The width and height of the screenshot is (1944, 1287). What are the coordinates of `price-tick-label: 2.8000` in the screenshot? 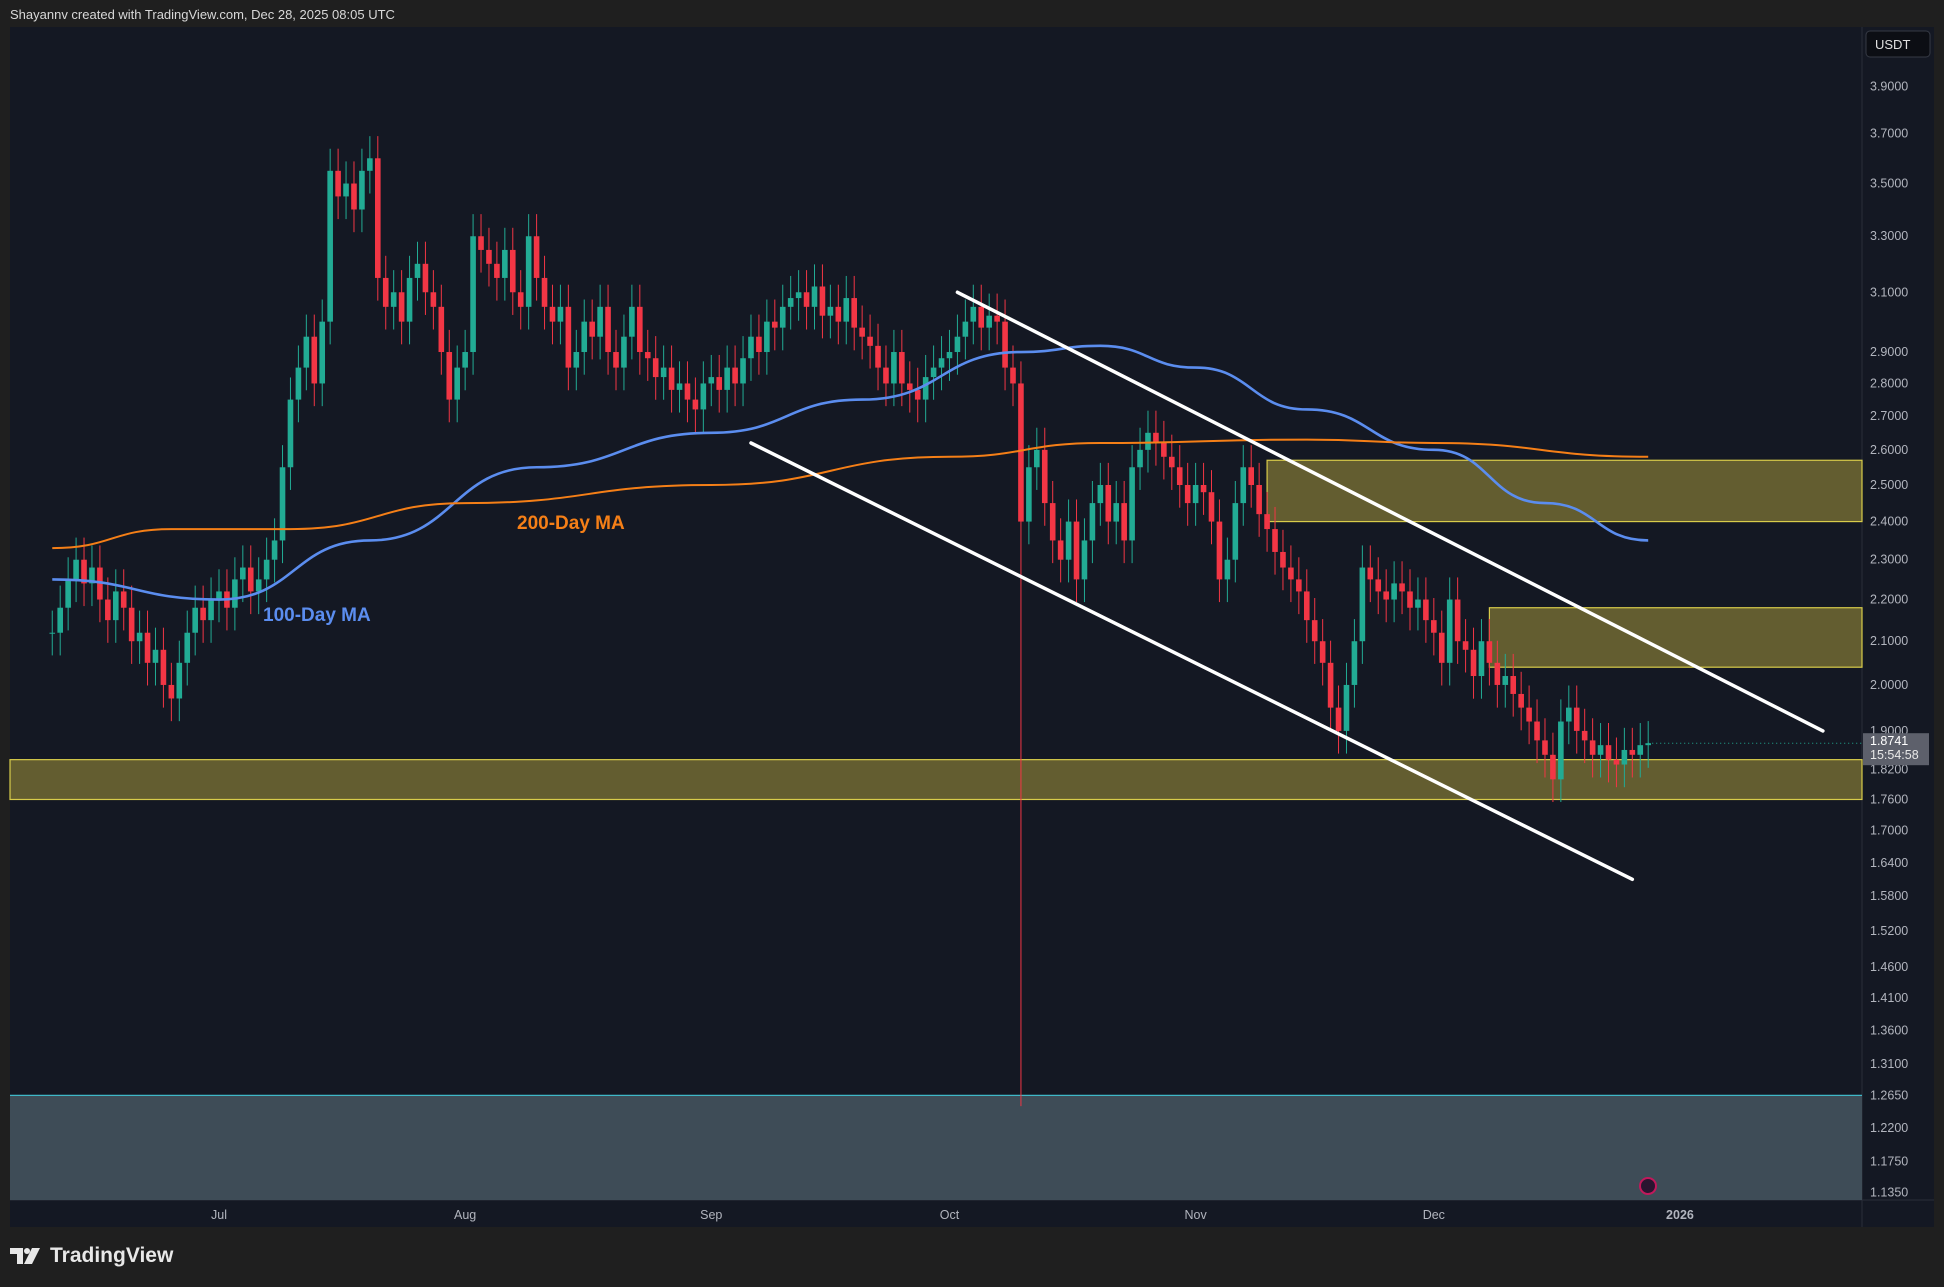 It's located at (1889, 383).